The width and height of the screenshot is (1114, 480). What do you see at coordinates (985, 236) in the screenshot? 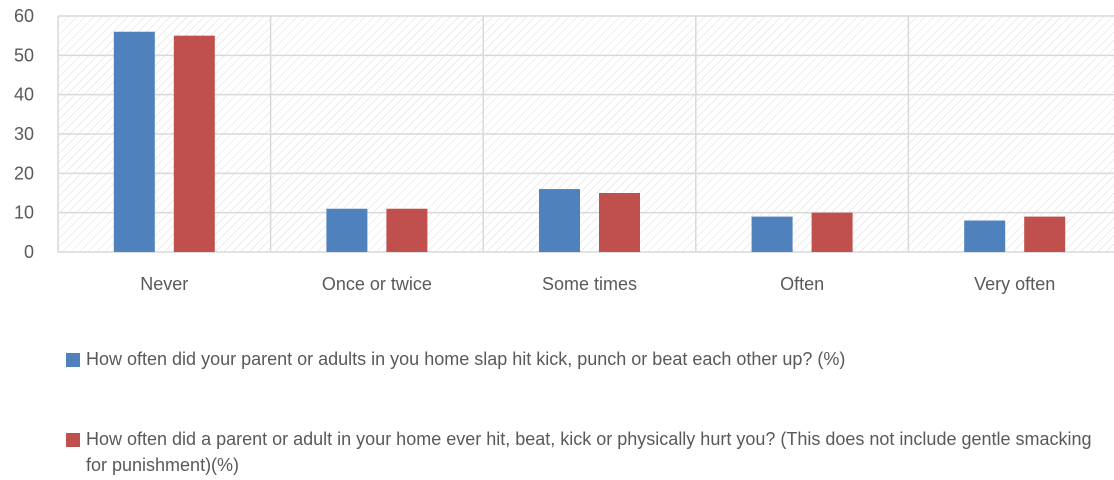
I see `bar-series-1-very-often` at bounding box center [985, 236].